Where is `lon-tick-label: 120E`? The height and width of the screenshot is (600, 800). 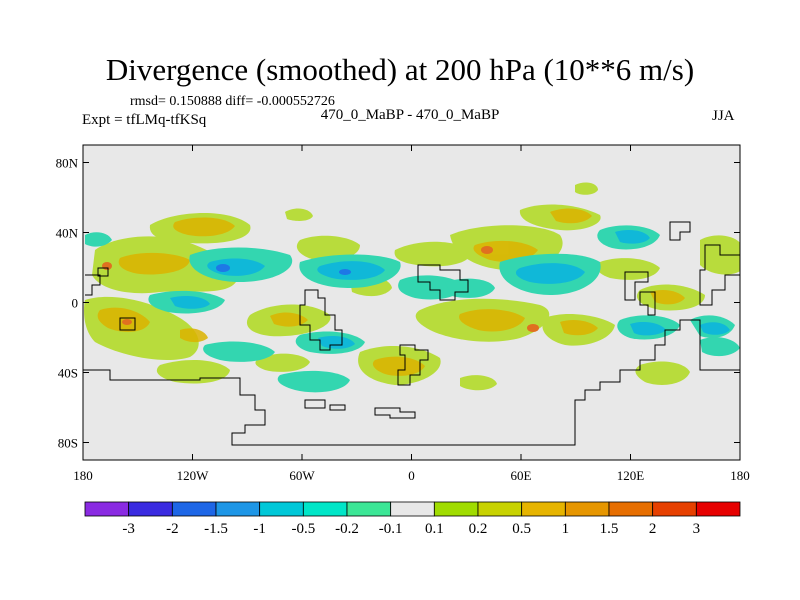
lon-tick-label: 120E is located at coordinates (631, 475).